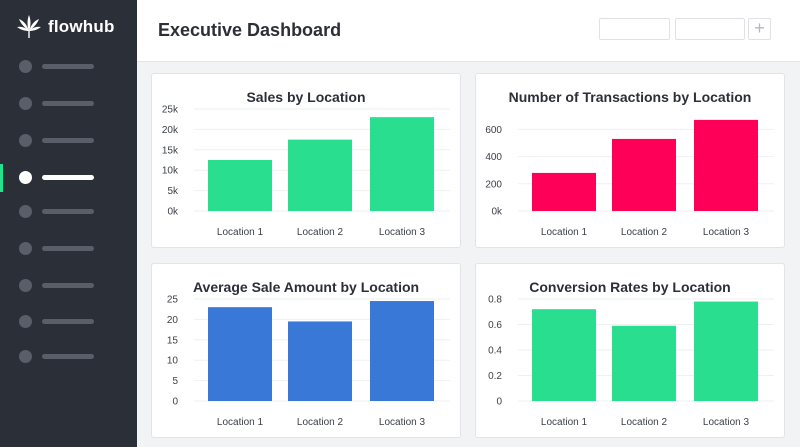  I want to click on y-tick-label: 20k, so click(170, 130).